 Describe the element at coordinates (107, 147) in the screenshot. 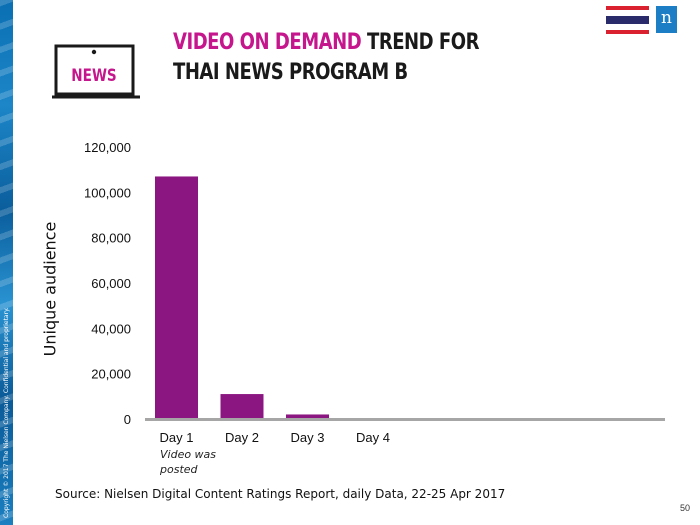

I see `y-tick-label: 120,000` at that location.